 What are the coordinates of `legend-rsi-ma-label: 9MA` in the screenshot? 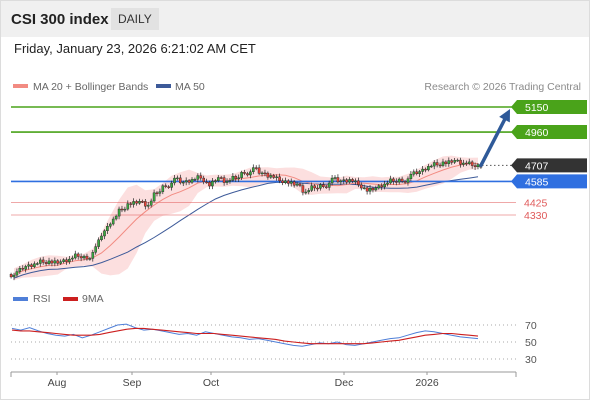 It's located at (93, 299).